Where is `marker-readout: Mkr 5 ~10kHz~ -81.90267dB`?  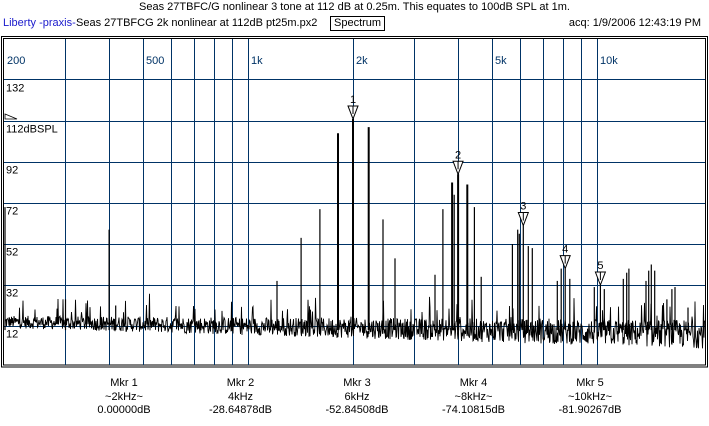
marker-readout: Mkr 5 ~10kHz~ -81.90267dB is located at coordinates (590, 397).